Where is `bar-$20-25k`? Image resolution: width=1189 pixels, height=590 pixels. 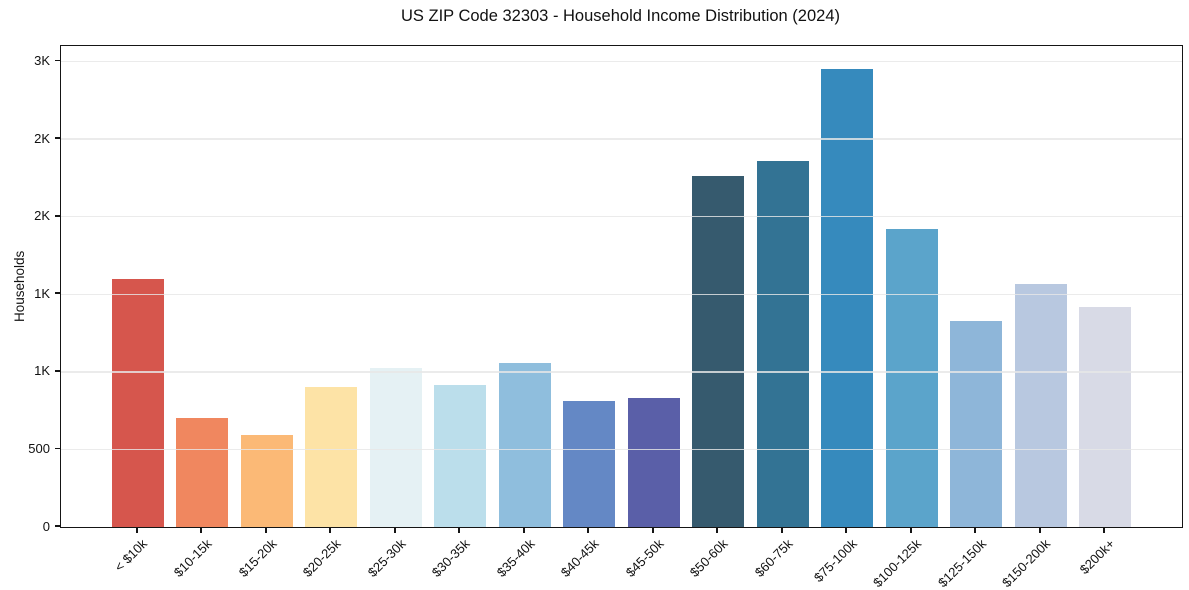
bar-$20-25k is located at coordinates (331, 456).